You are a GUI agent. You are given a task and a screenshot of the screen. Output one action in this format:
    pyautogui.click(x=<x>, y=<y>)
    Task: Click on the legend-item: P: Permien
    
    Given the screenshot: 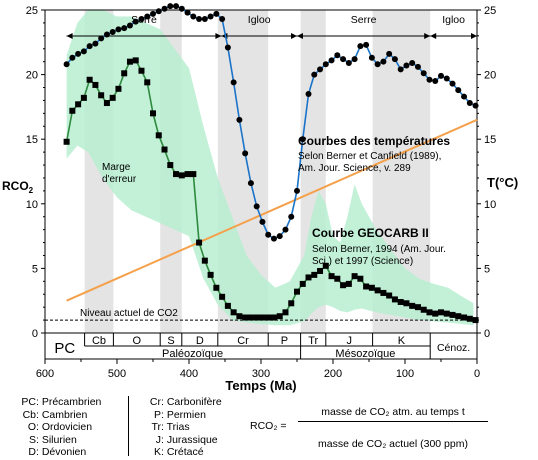 What is the action you would take?
    pyautogui.click(x=179, y=414)
    